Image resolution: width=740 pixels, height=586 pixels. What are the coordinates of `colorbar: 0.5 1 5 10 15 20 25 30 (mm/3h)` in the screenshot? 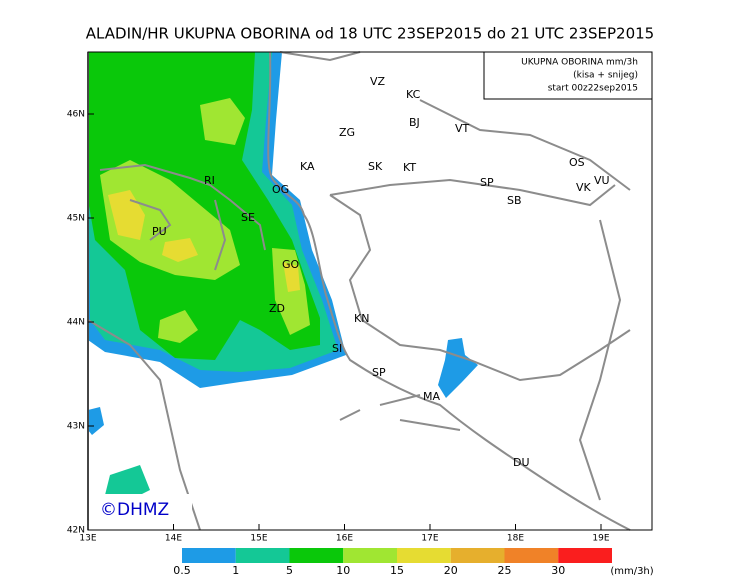 It's located at (413, 562).